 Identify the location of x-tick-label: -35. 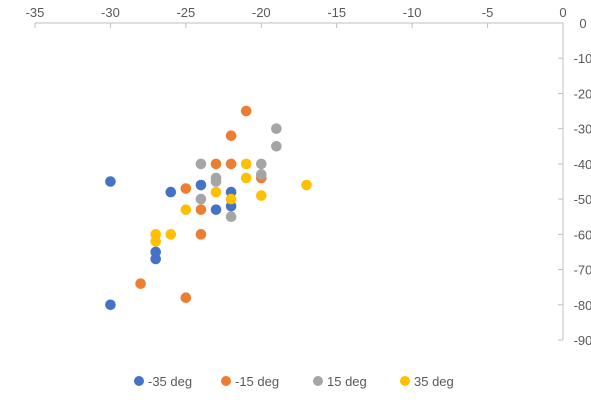
(35, 12).